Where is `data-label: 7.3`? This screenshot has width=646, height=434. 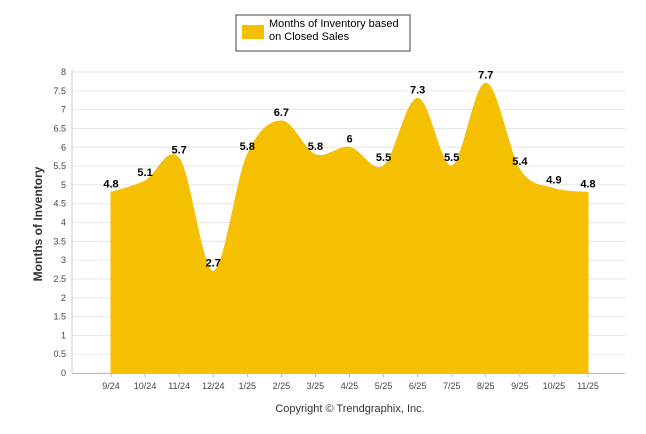
data-label: 7.3 is located at coordinates (417, 90).